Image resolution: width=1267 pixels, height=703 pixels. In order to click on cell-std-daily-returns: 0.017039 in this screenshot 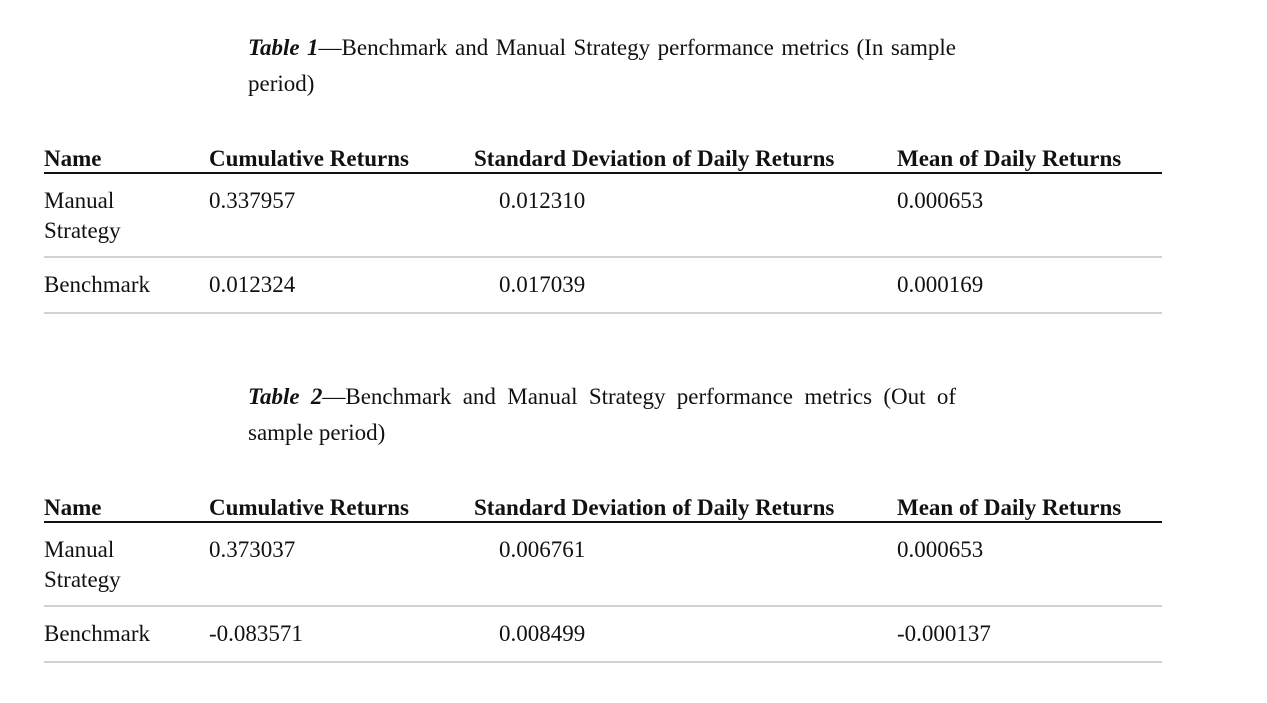, I will do `click(685, 285)`.